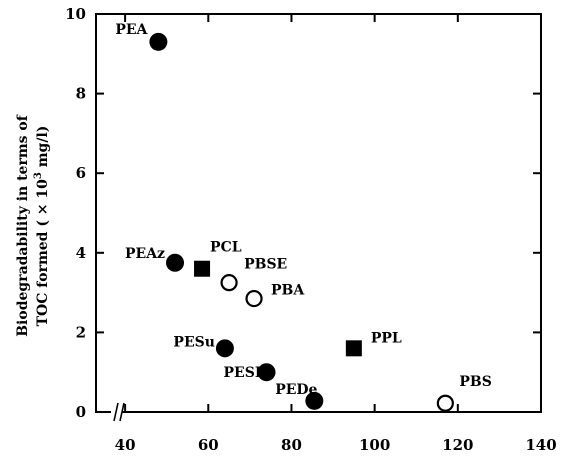 The height and width of the screenshot is (460, 577). I want to click on point-label-pese: PESE, so click(245, 373).